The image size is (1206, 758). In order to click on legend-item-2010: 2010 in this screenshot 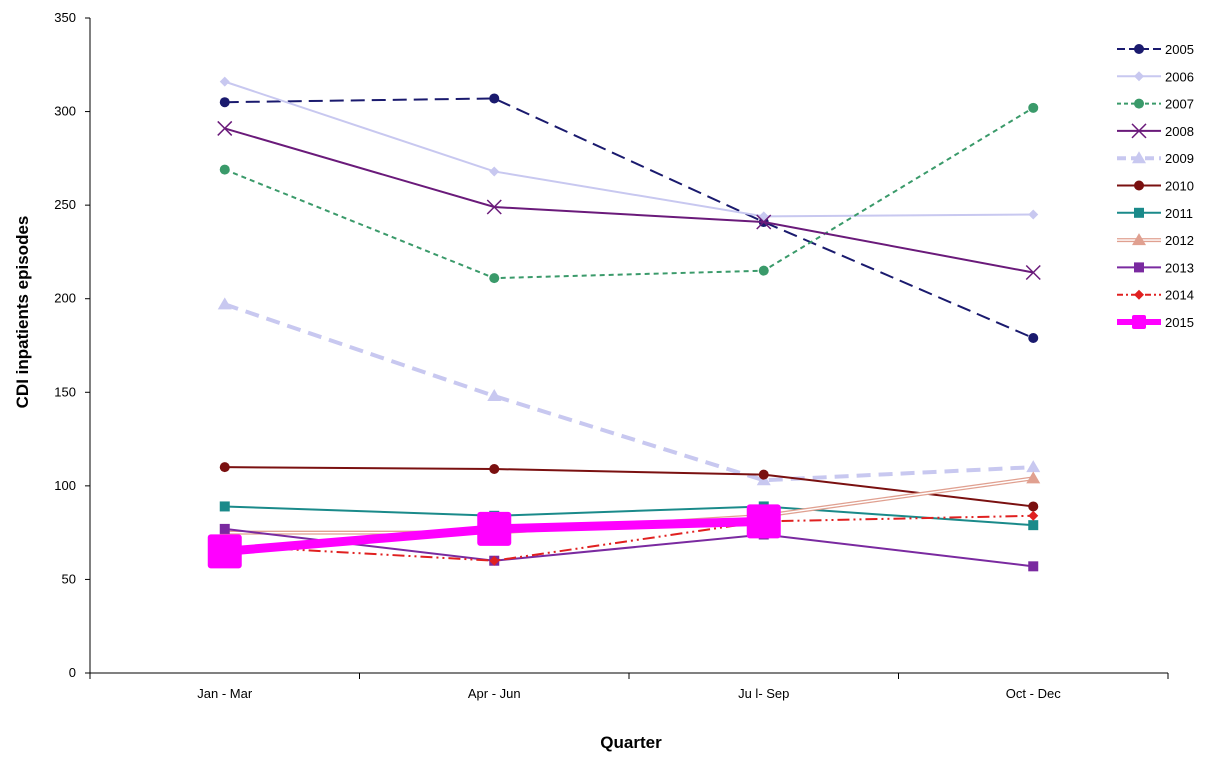, I will do `click(1155, 186)`.